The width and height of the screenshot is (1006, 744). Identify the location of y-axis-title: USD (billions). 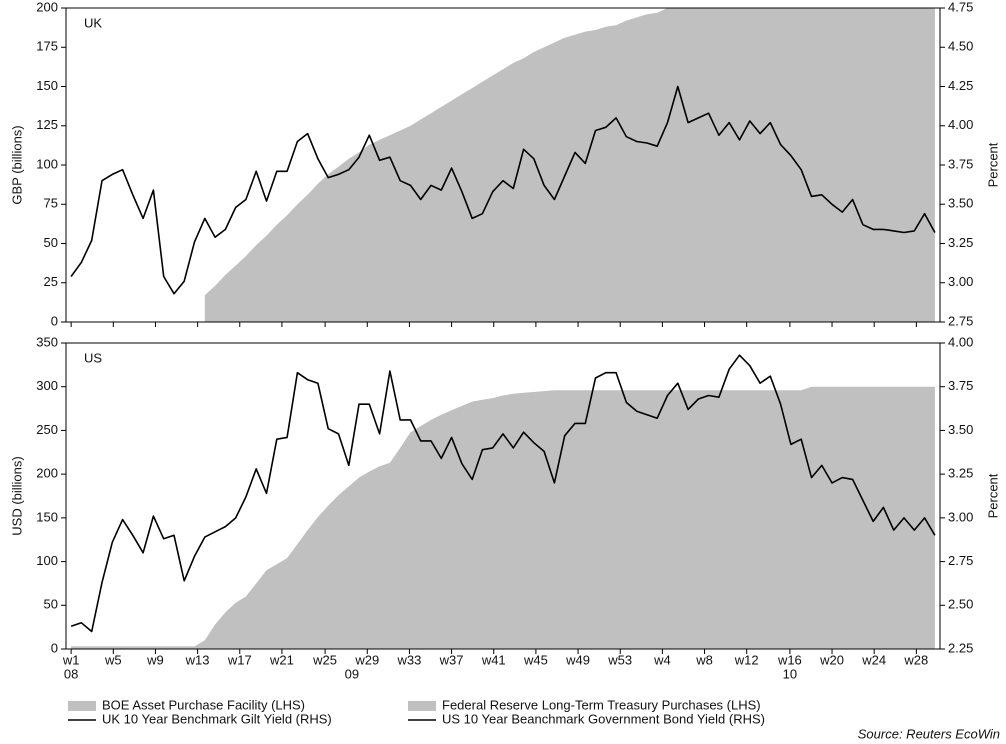
(16, 495).